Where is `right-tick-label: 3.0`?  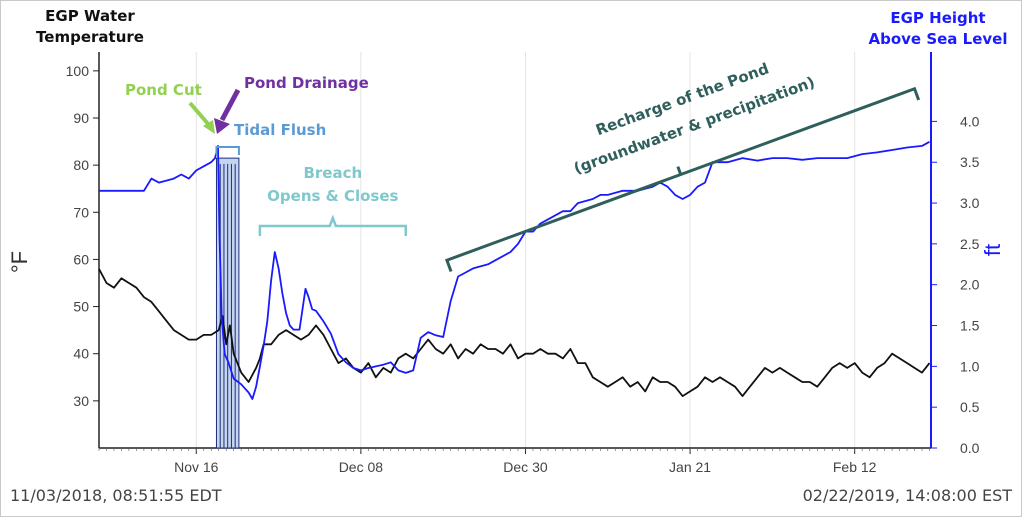
right-tick-label: 3.0 is located at coordinates (970, 203).